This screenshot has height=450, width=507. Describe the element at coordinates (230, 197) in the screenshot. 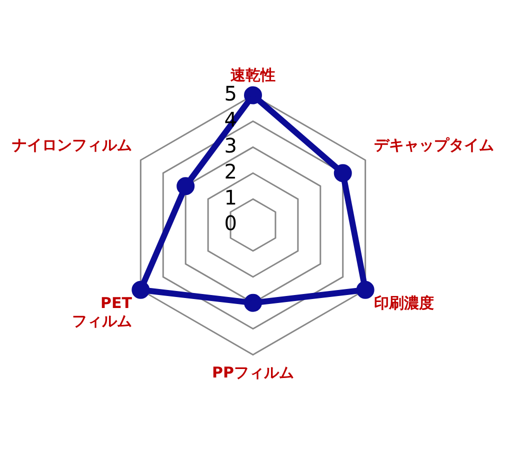

I see `y-tick-label: 1` at that location.